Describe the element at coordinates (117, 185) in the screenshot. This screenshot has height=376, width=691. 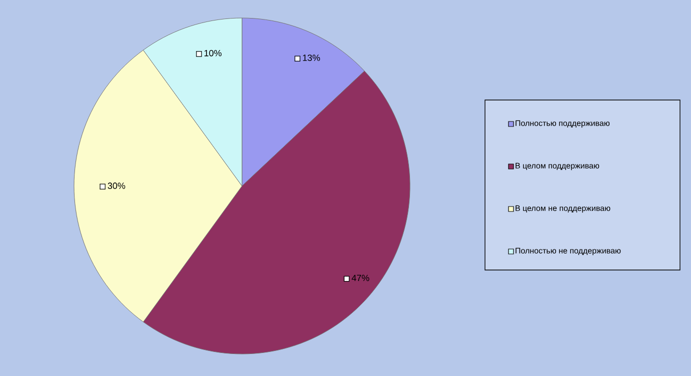
I see `data-label: 30%` at that location.